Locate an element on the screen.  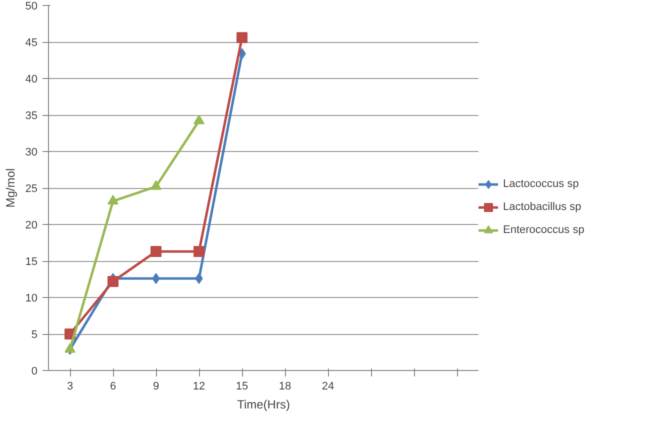
y-tick-label: 40 is located at coordinates (31, 80).